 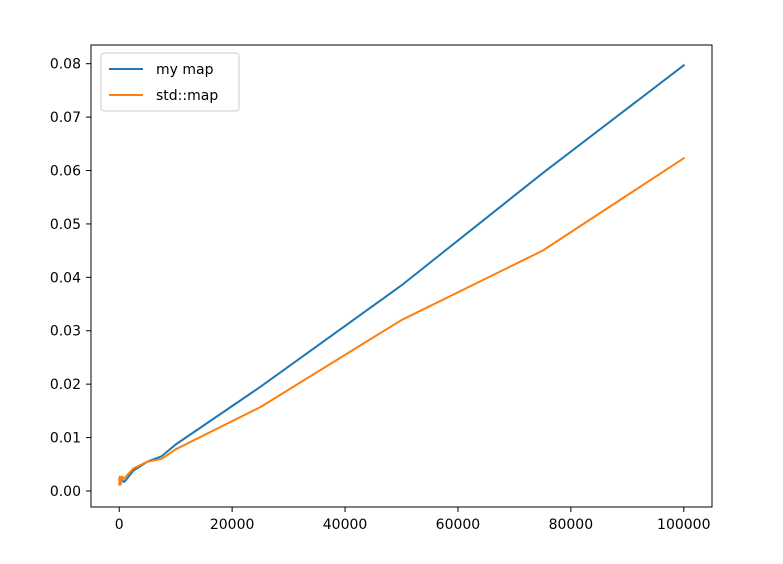 I want to click on x-axis: 0 20000 40000 60000 80000 100000, so click(x=412, y=520).